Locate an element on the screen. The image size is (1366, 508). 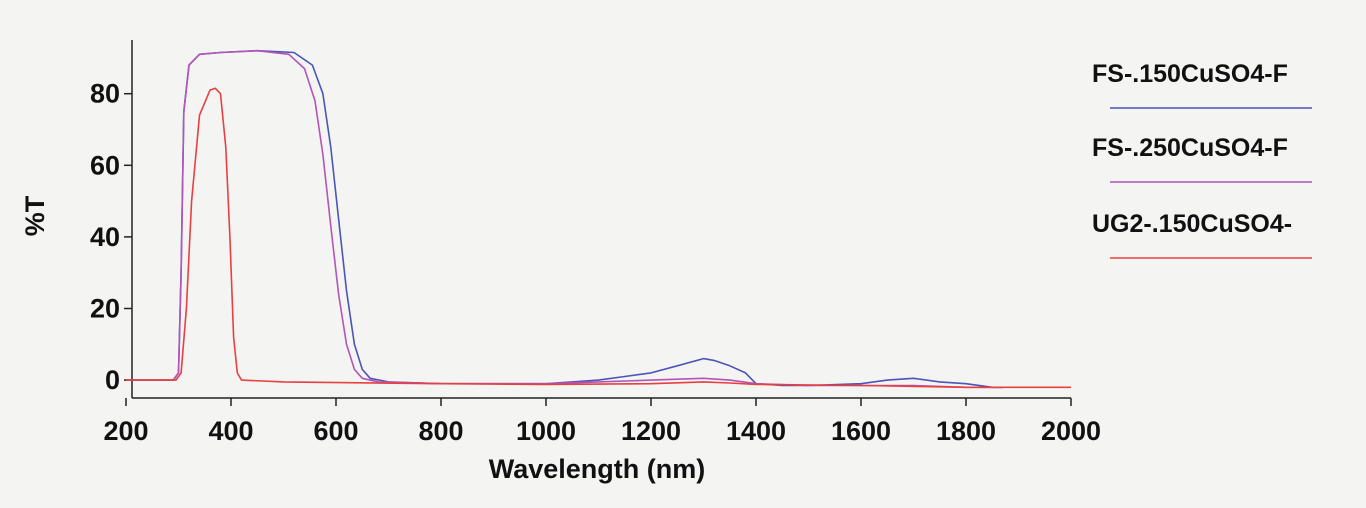
x-tick-label: 200 is located at coordinates (125, 431).